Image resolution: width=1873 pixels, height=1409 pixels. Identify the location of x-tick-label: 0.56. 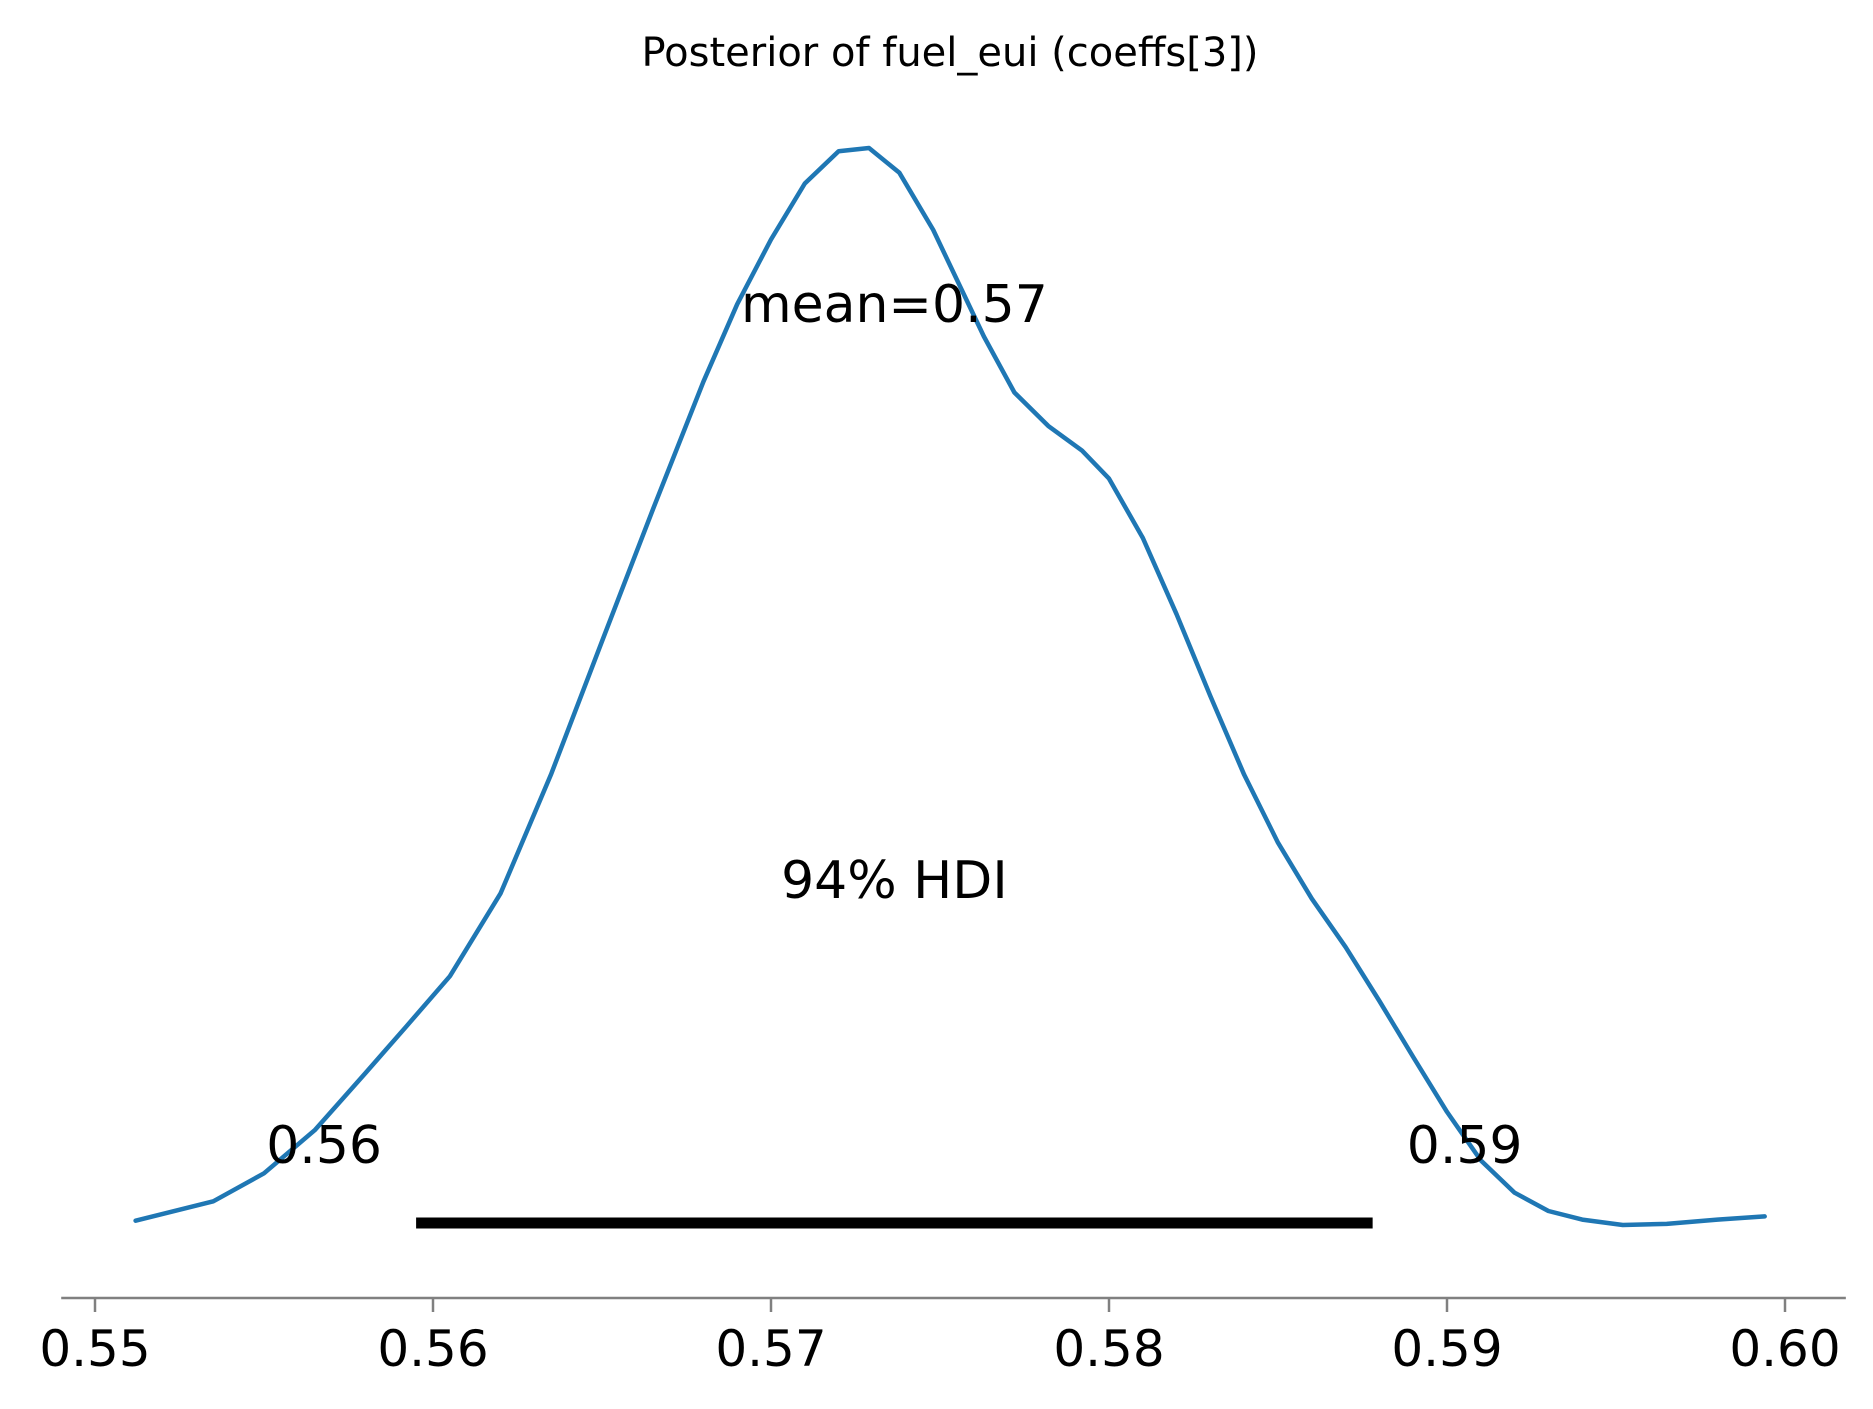
(432, 1349).